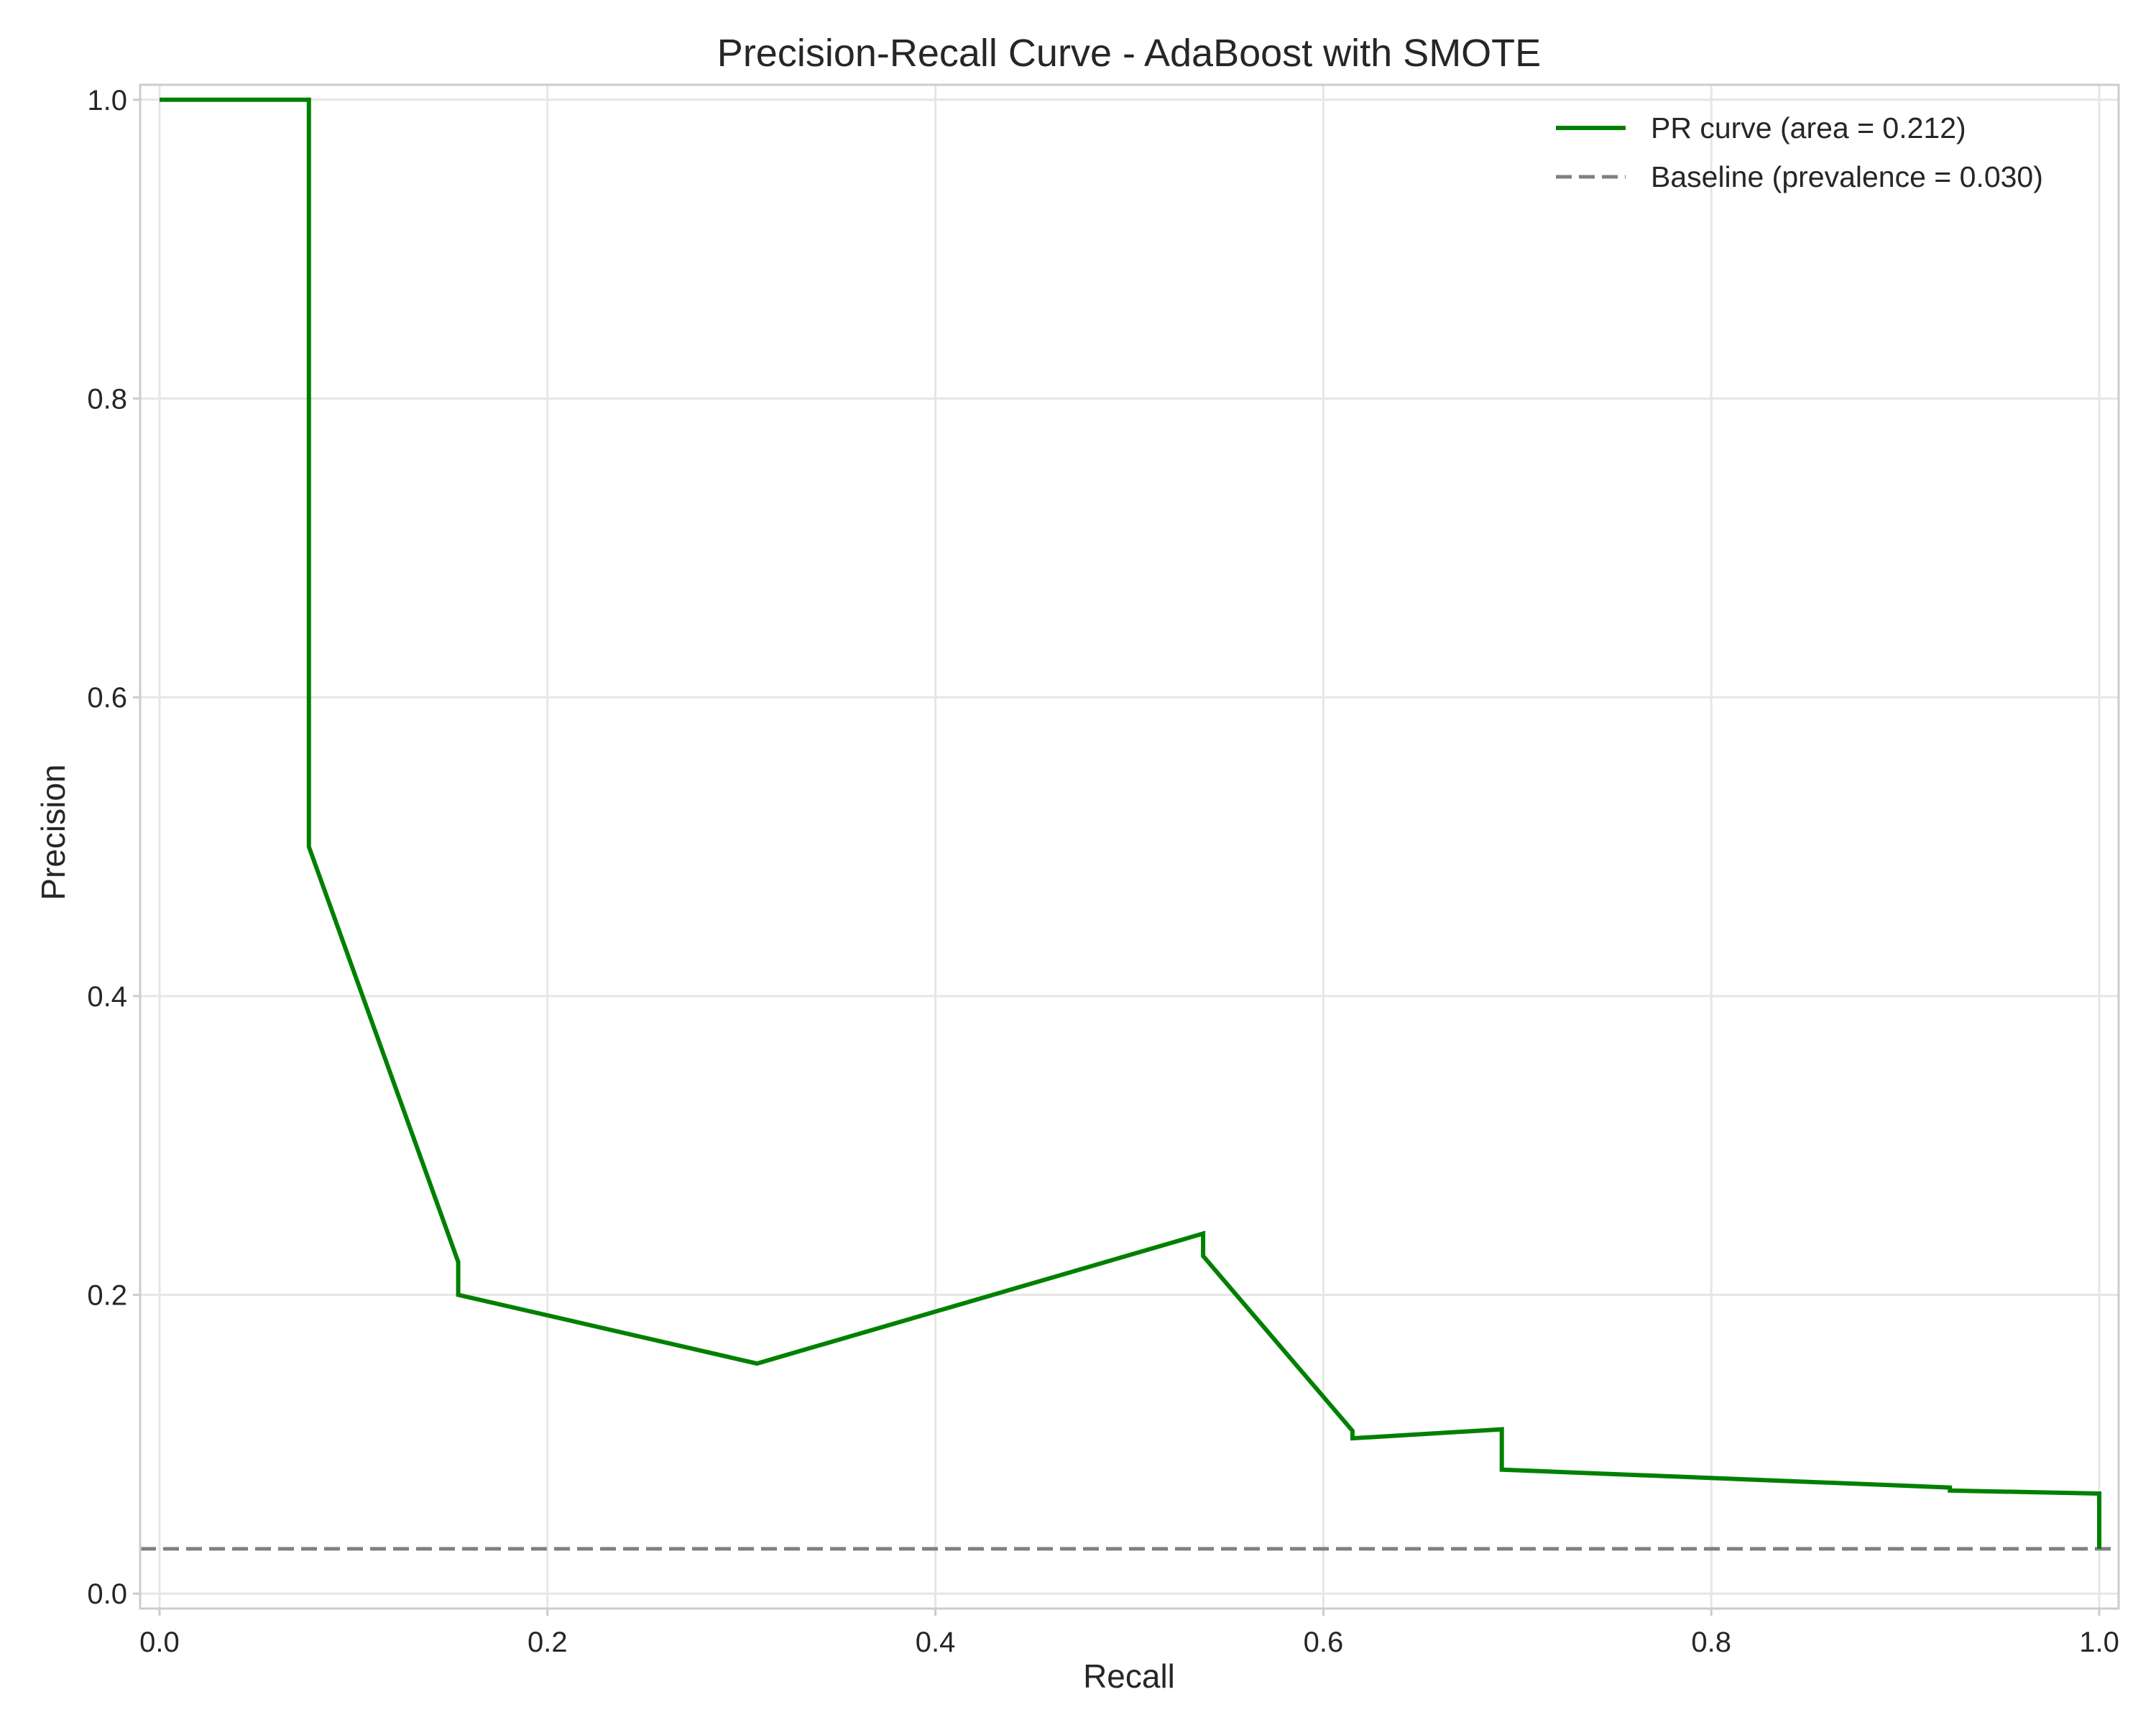 The width and height of the screenshot is (2156, 1725). Describe the element at coordinates (2099, 1642) in the screenshot. I see `x-tick-label: 1.0` at that location.